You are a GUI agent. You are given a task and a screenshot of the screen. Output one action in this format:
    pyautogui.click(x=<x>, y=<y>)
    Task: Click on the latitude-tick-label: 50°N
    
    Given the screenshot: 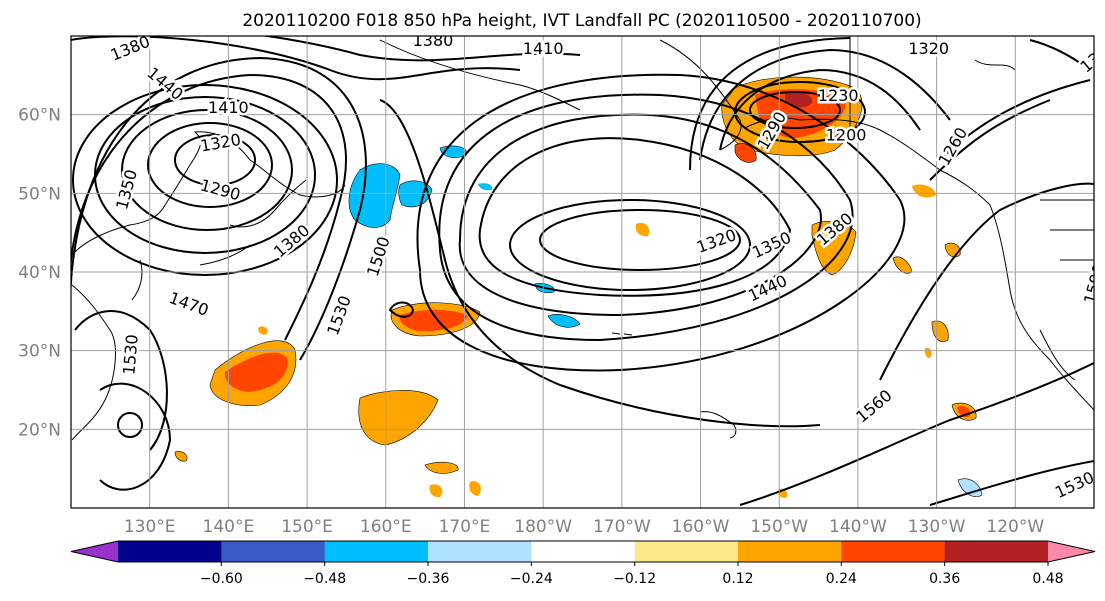 What is the action you would take?
    pyautogui.click(x=39, y=194)
    